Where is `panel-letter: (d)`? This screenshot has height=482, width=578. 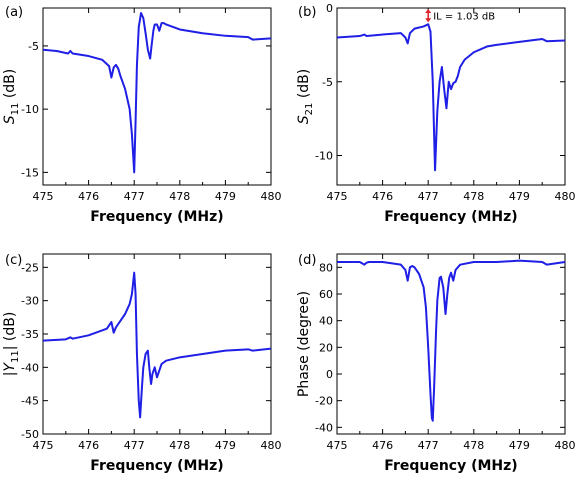
panel-letter: (d) is located at coordinates (307, 260).